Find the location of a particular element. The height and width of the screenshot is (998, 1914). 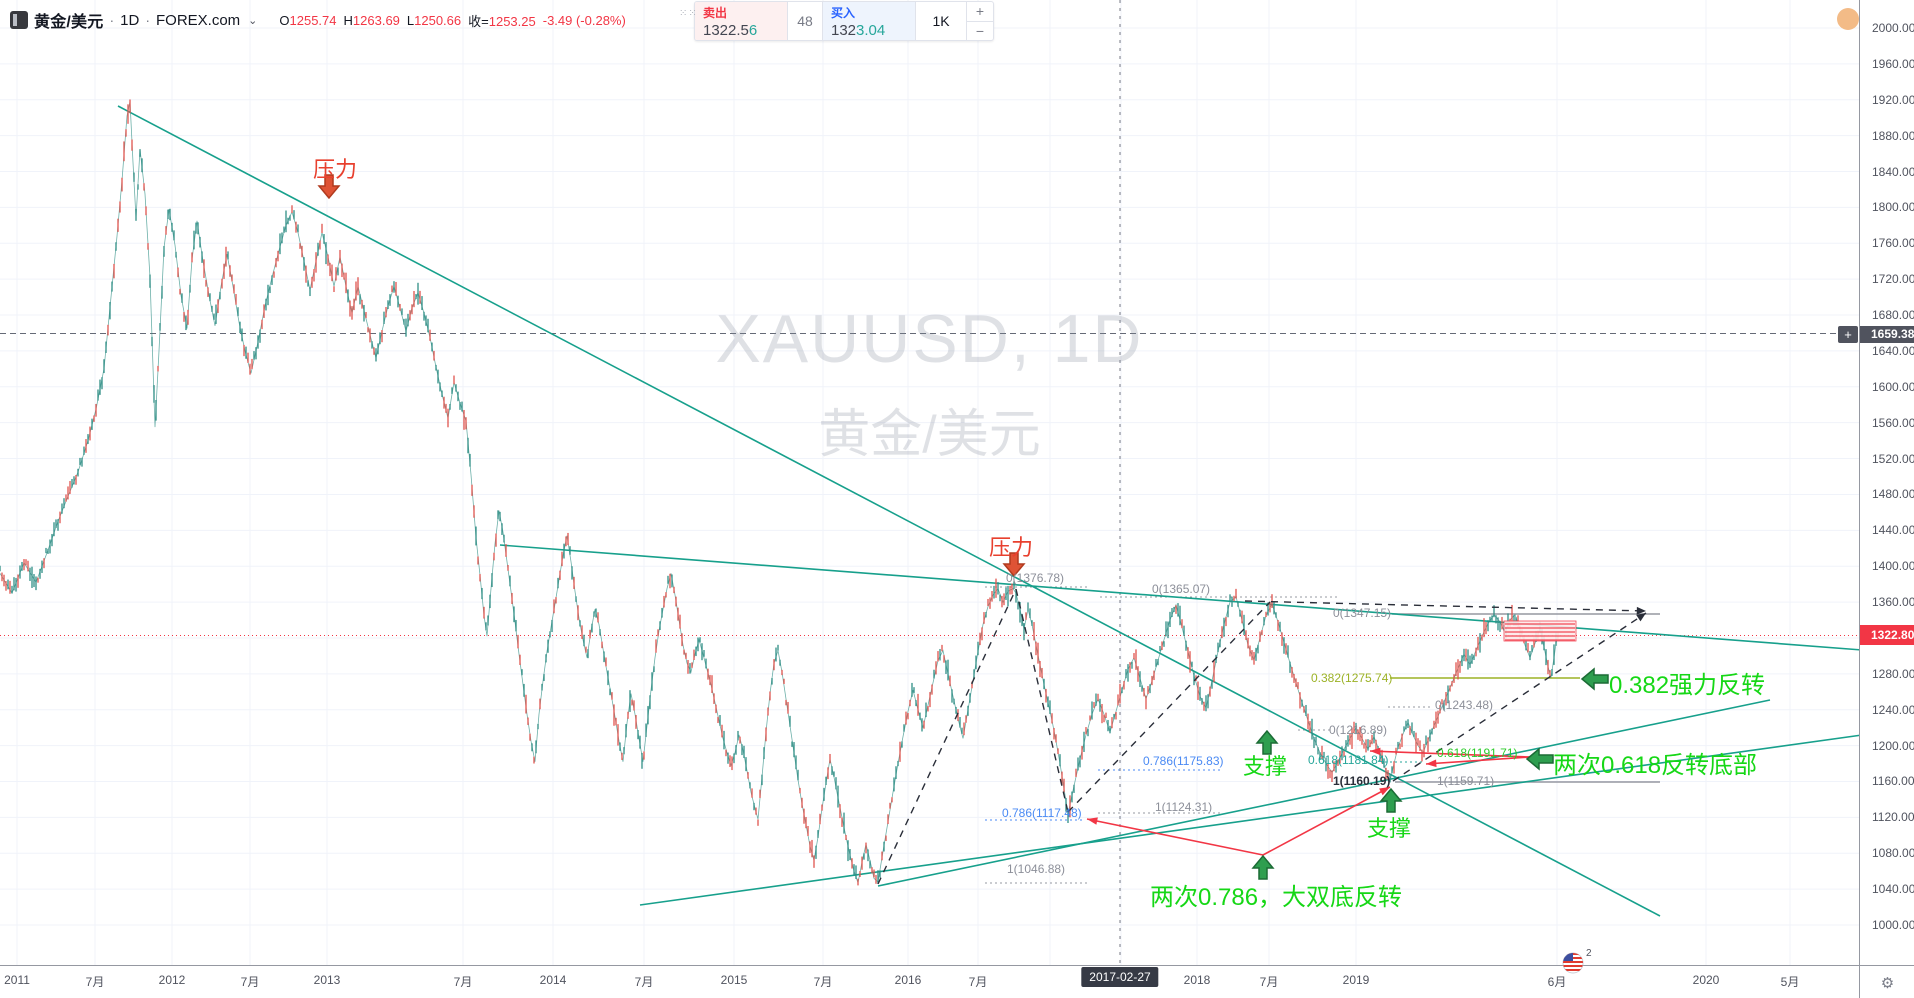

price-tick-label: 1360.00 is located at coordinates (1893, 602).